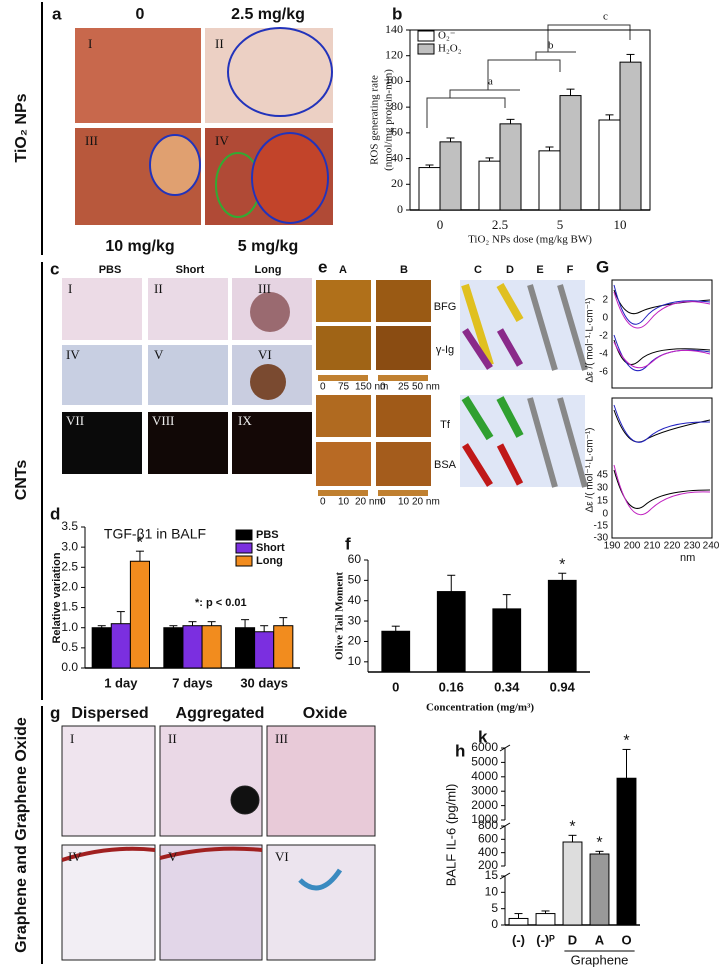 The image size is (720, 967). What do you see at coordinates (488, 865) in the screenshot?
I see `y-tick-label: 200` at bounding box center [488, 865].